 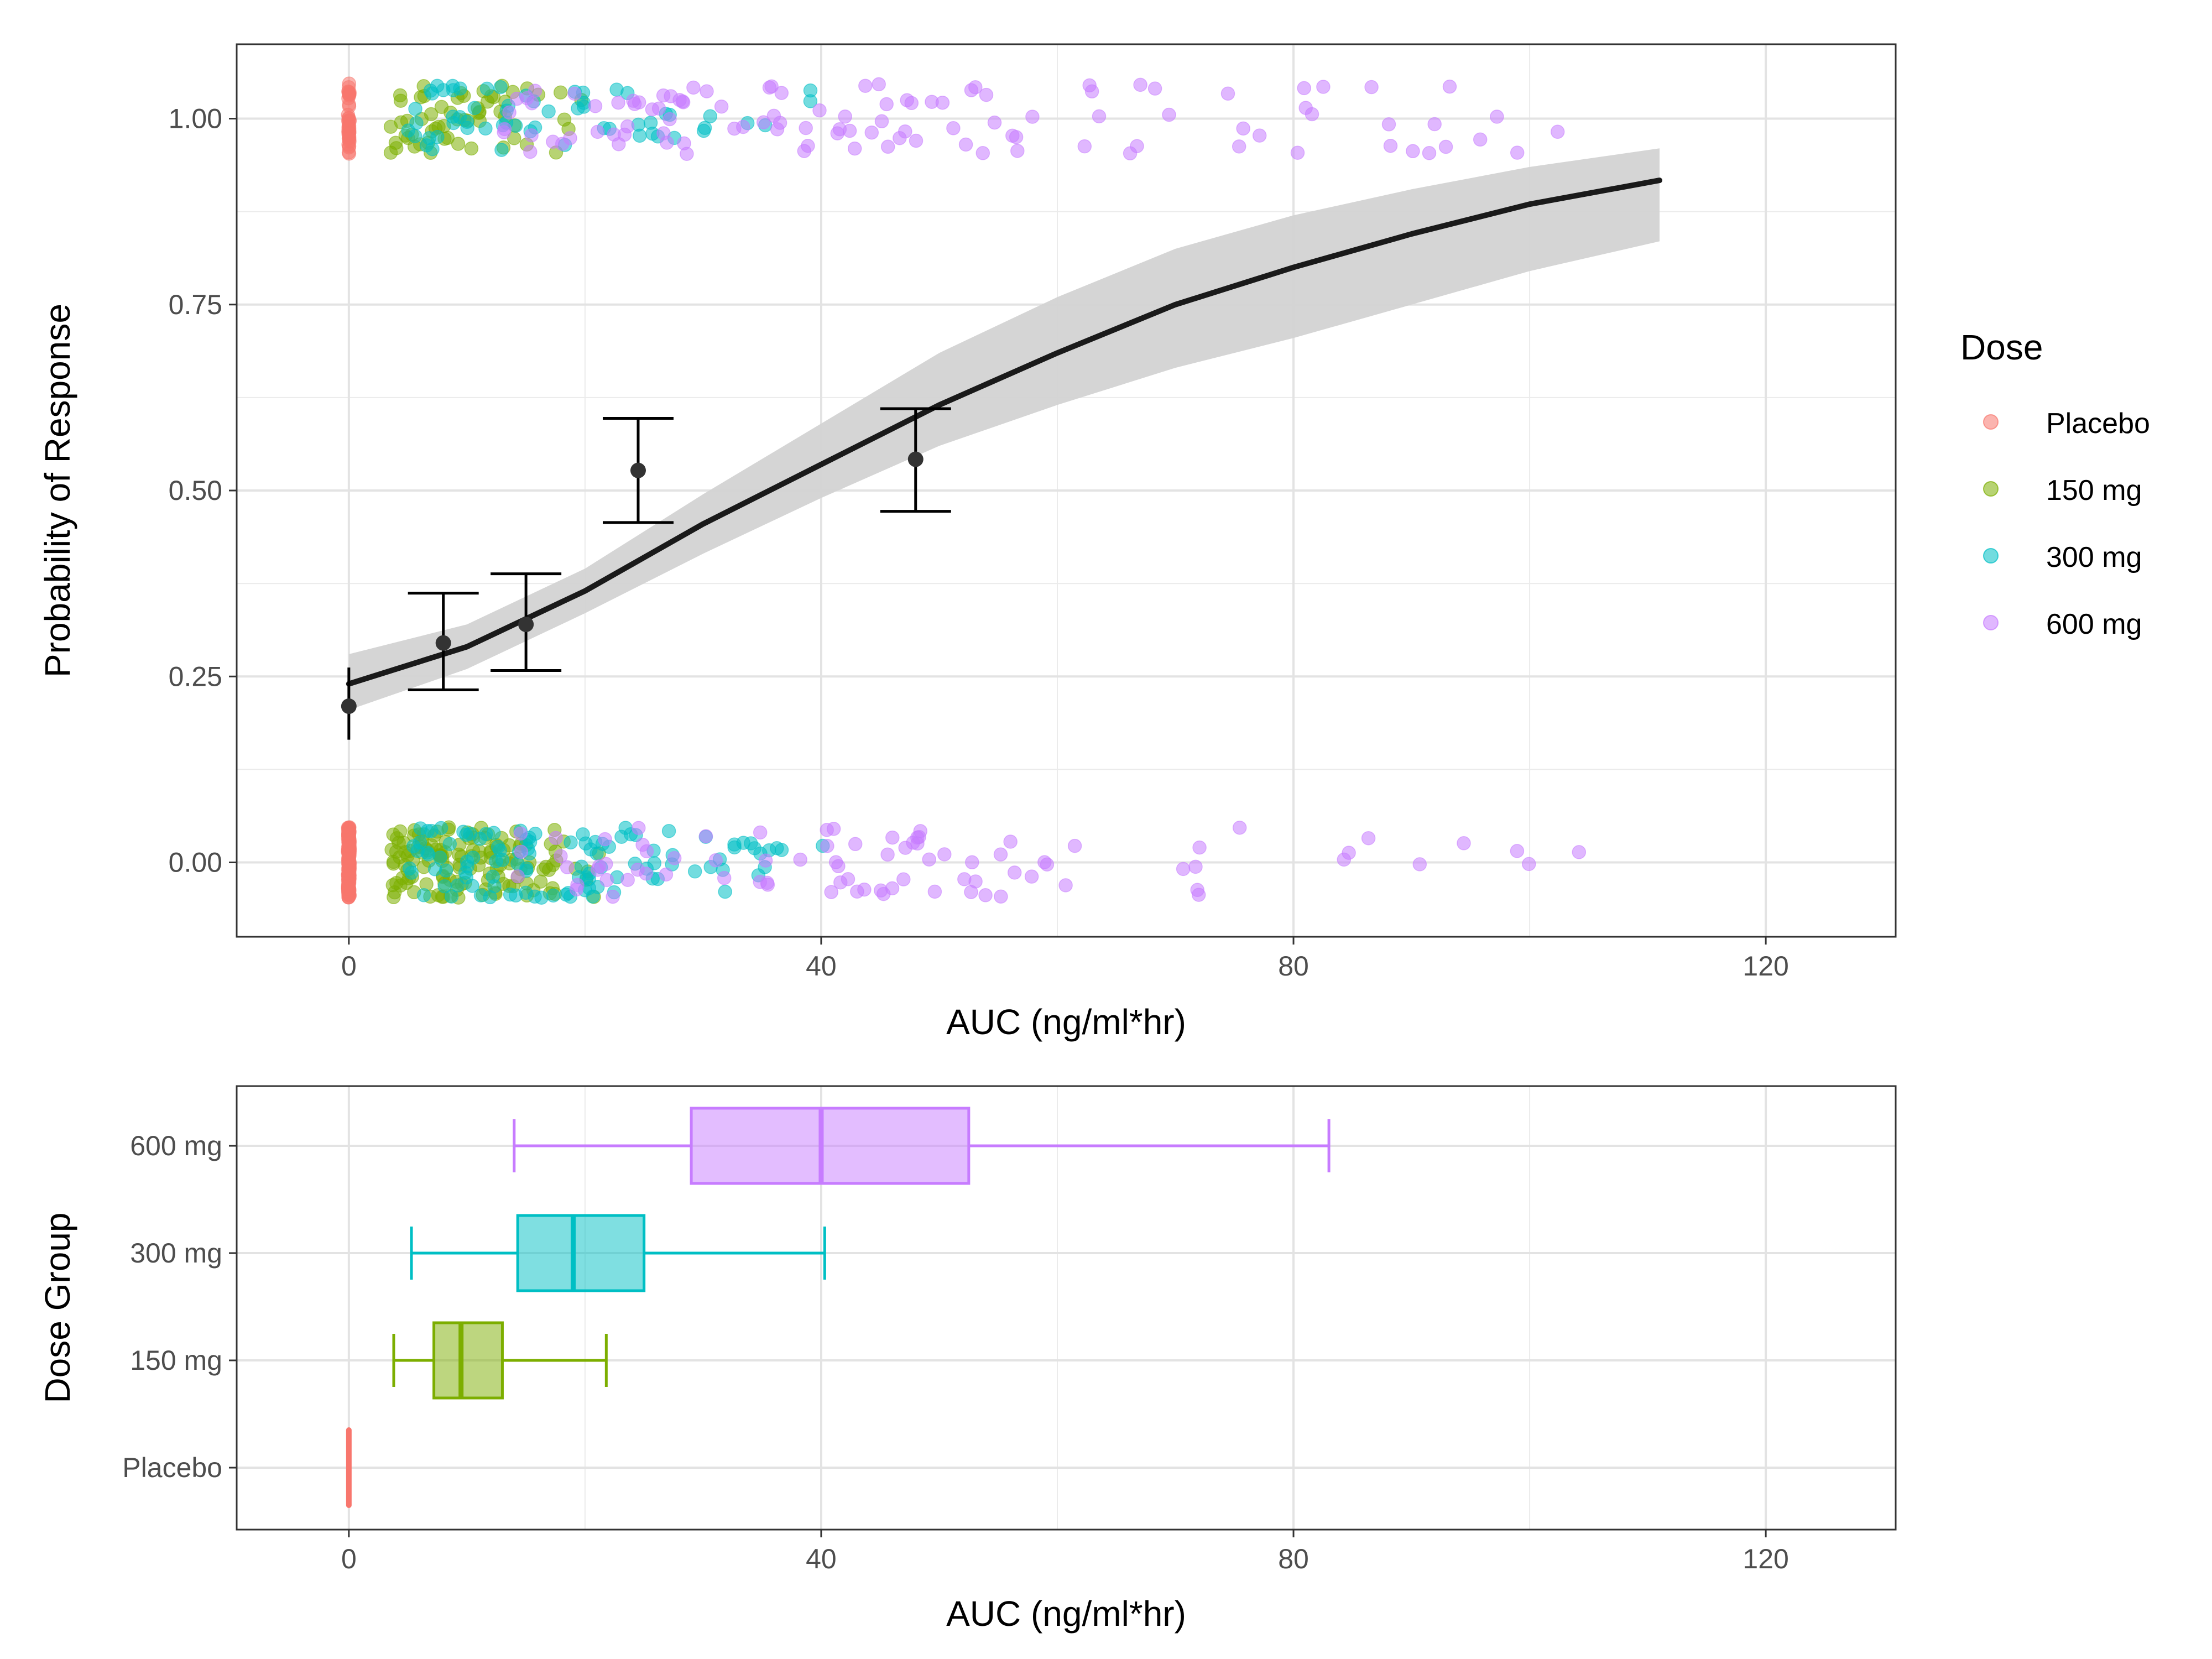 What do you see at coordinates (176, 1361) in the screenshot?
I see `bottom-y-tick-label: 150 mg` at bounding box center [176, 1361].